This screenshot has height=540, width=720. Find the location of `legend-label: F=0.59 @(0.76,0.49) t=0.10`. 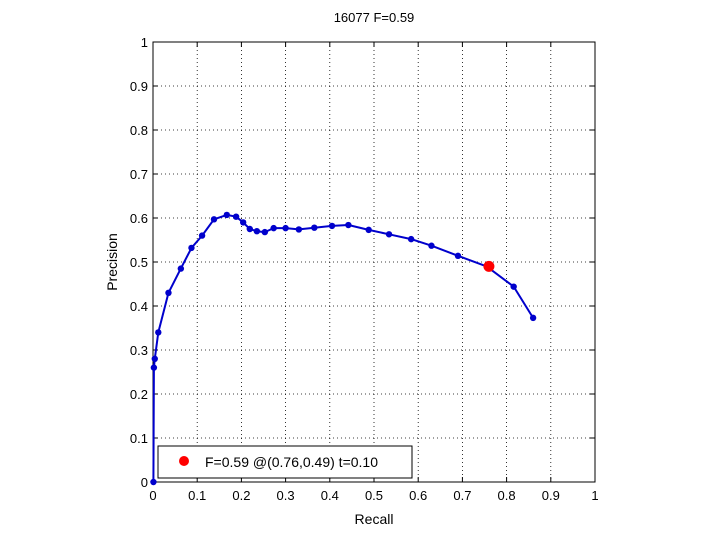

legend-label: F=0.59 @(0.76,0.49) t=0.10 is located at coordinates (291, 462).